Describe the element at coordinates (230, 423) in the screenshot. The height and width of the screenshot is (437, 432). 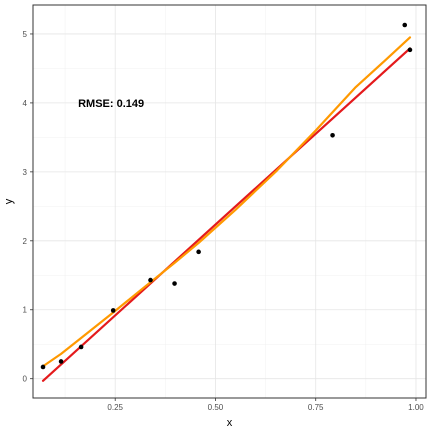
I see `x-axis-title: x` at that location.